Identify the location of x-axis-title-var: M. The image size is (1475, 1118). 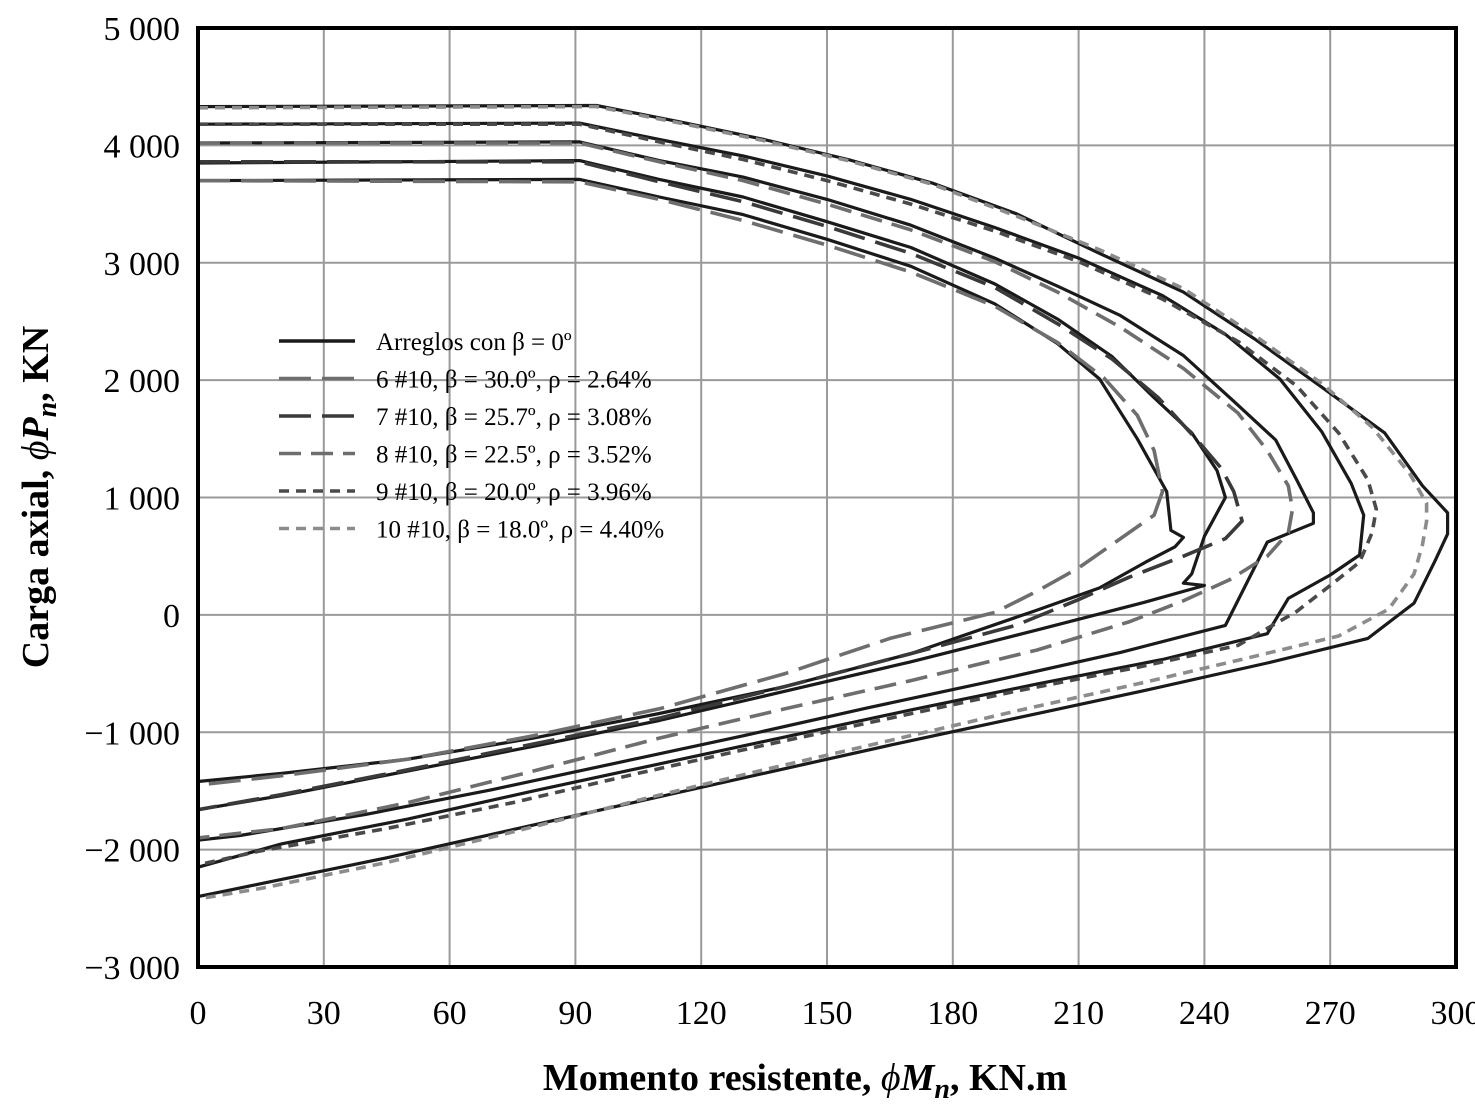
(918, 1078).